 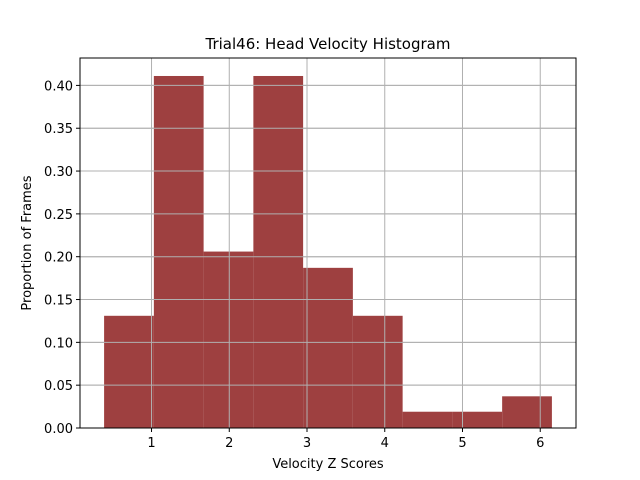 What do you see at coordinates (385, 443) in the screenshot?
I see `x-tick-label: 4` at bounding box center [385, 443].